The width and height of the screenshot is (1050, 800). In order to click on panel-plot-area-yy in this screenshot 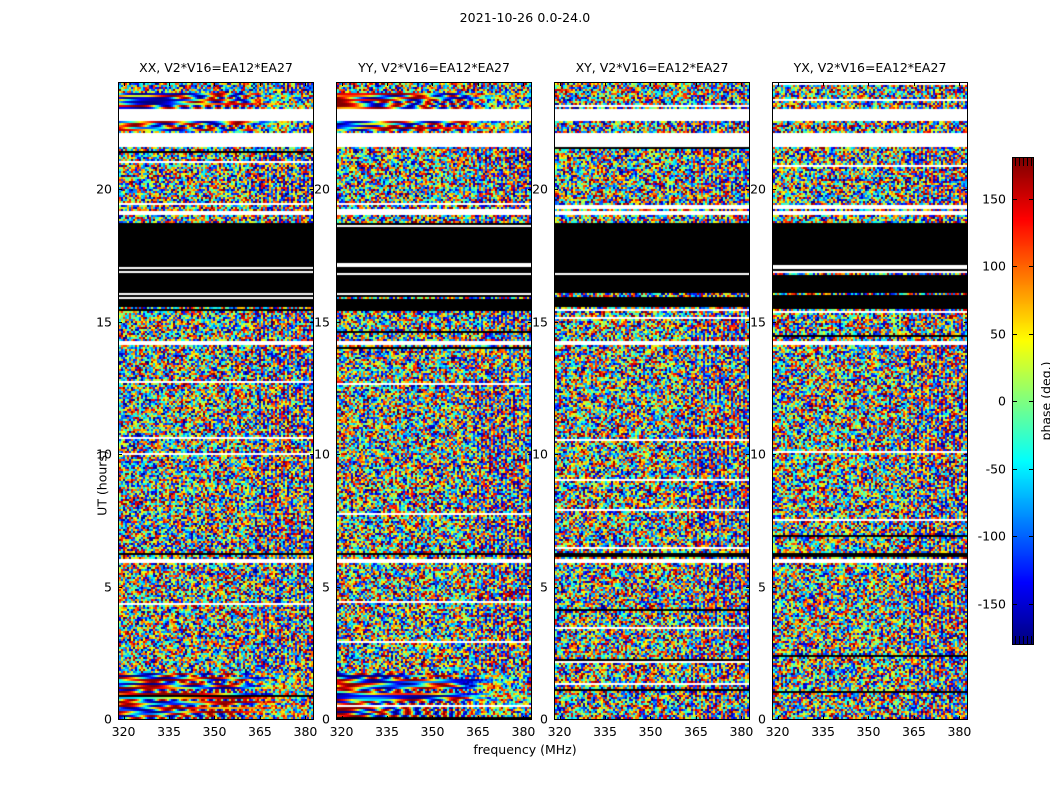, I will do `click(434, 401)`.